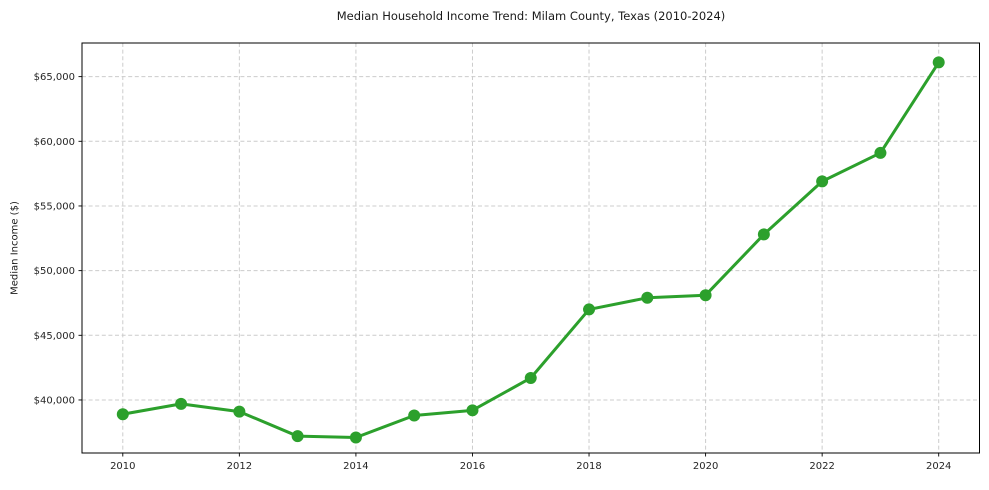 This screenshot has height=490, width=989. I want to click on x-tick-label: 2014, so click(355, 466).